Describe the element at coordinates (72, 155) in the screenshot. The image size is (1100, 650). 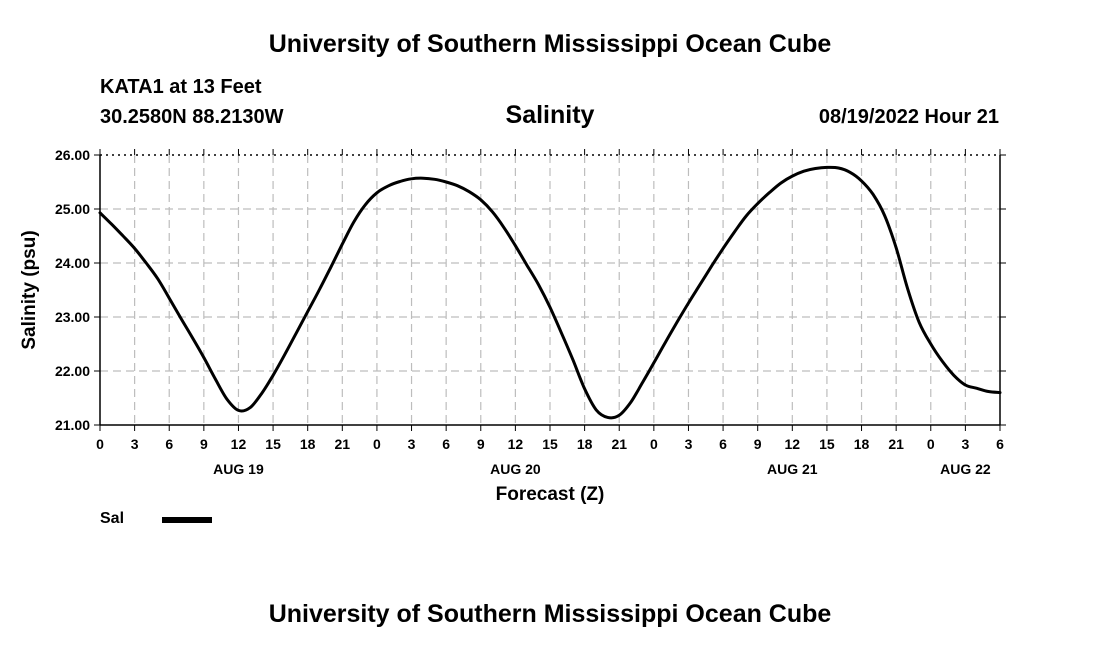
I see `y-tick-label: 26.00` at that location.